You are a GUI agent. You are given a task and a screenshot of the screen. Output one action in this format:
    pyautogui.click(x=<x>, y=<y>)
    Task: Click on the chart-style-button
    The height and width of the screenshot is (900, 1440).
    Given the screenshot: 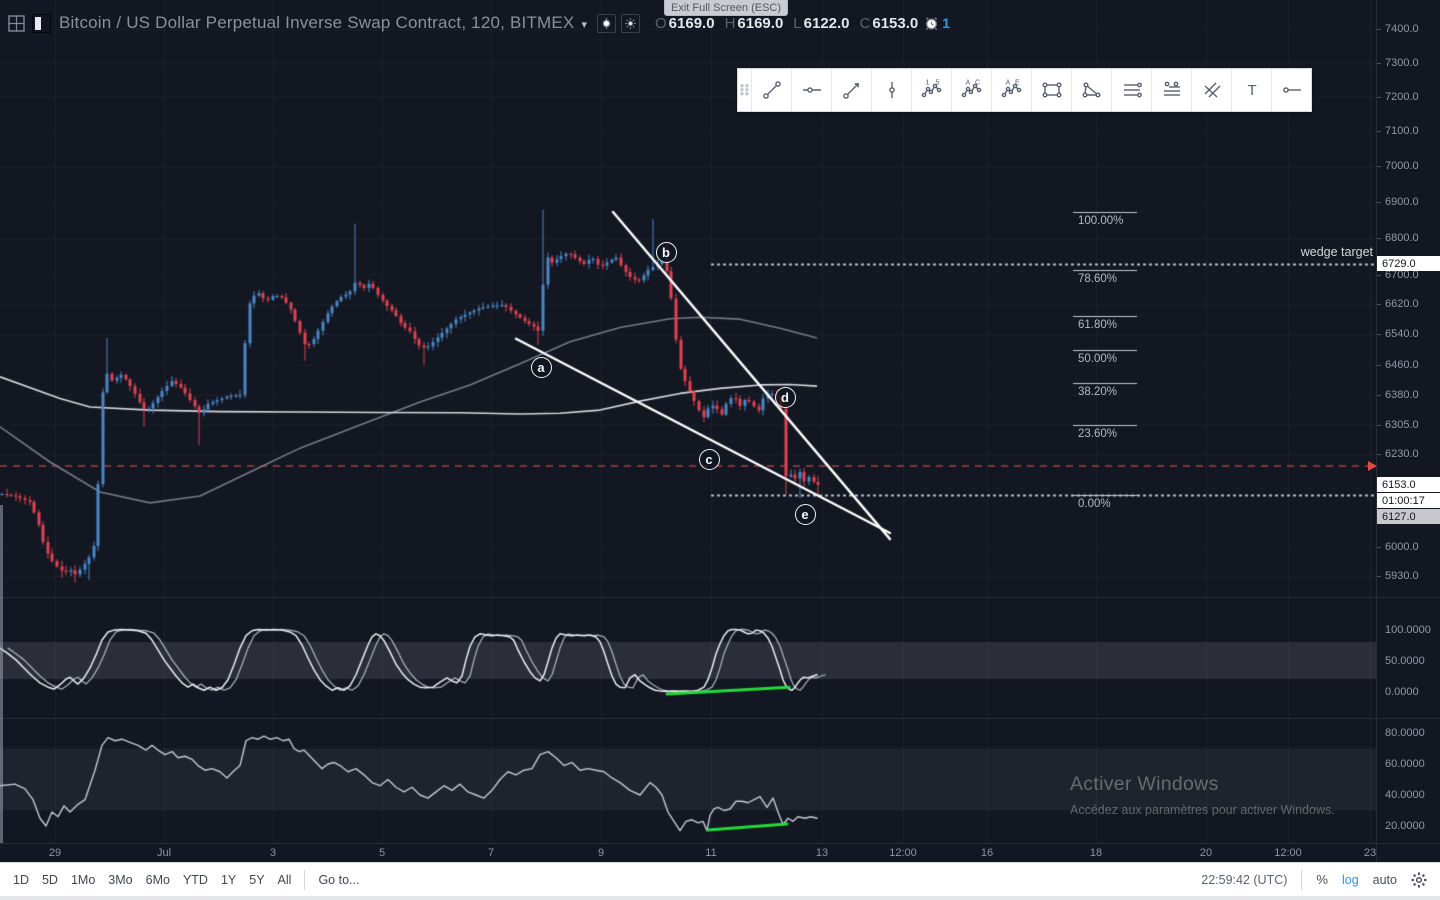 What is the action you would take?
    pyautogui.click(x=606, y=23)
    